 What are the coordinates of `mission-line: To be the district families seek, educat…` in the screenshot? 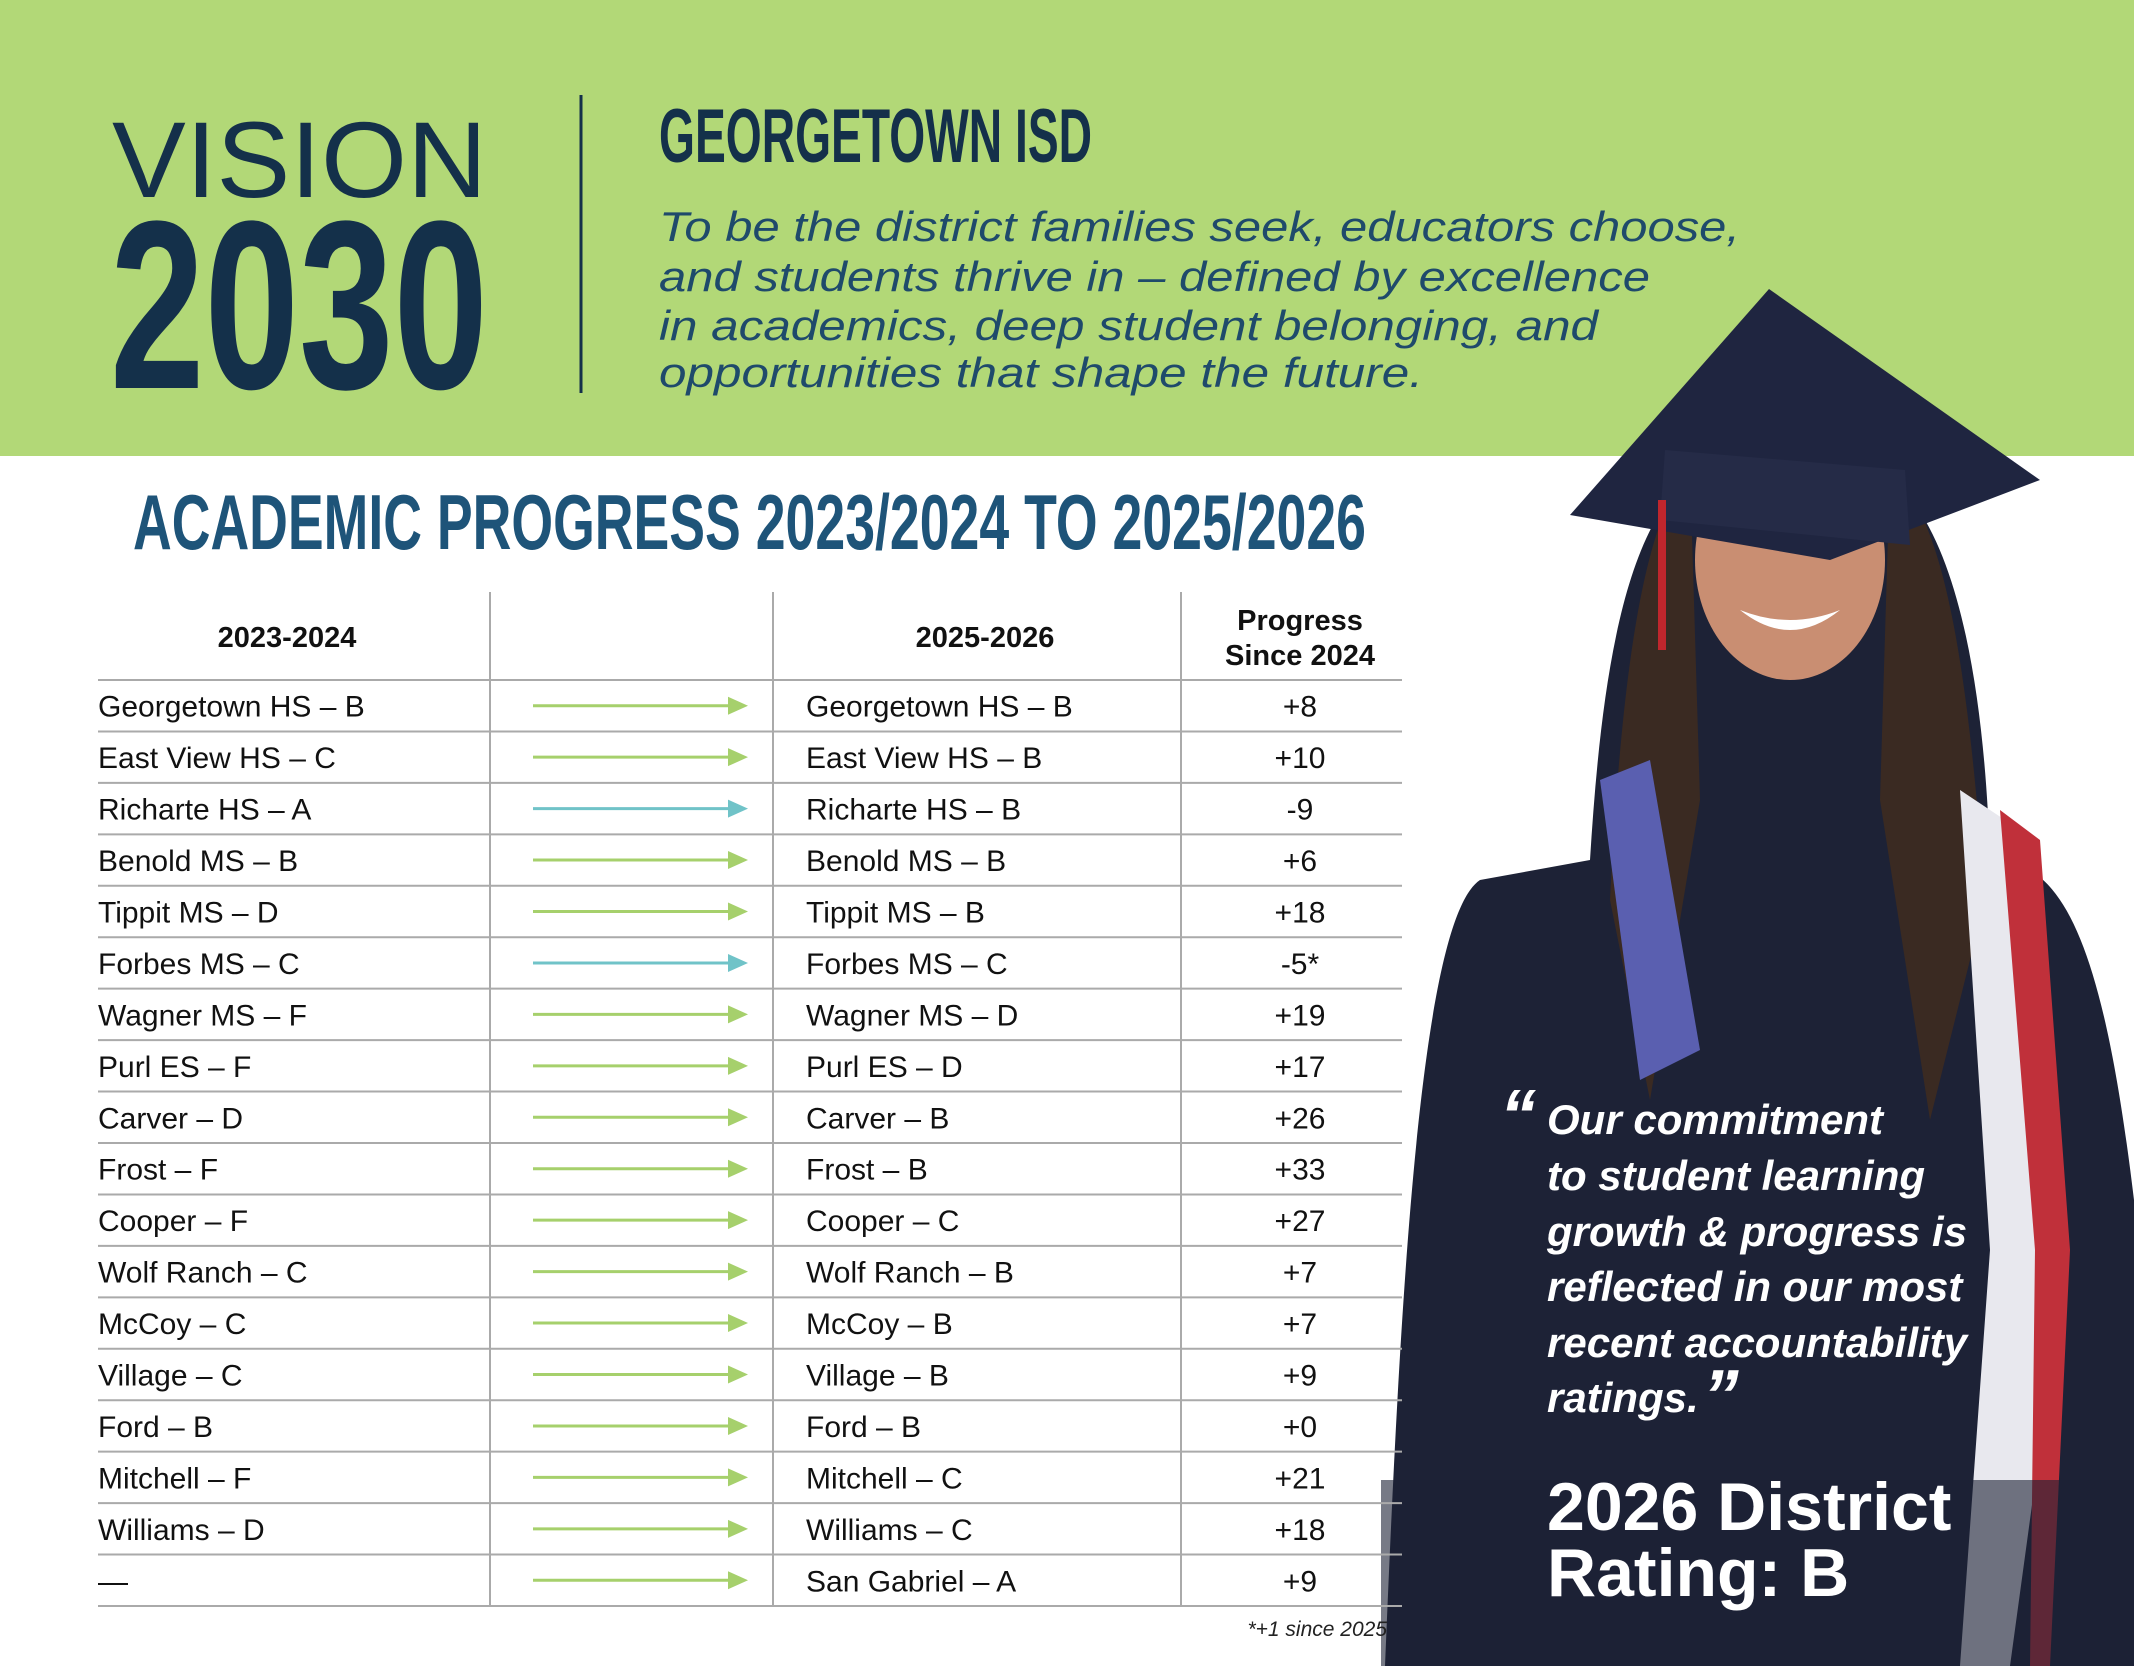 It's located at (1199, 226).